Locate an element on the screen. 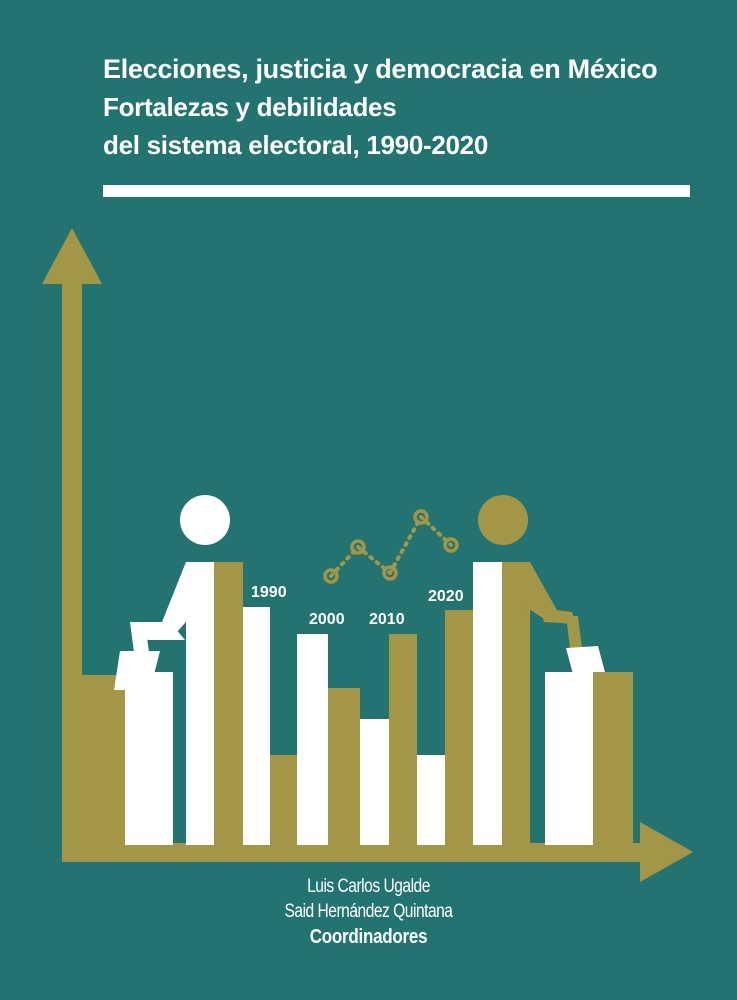  right-figure-body-white is located at coordinates (487, 703).